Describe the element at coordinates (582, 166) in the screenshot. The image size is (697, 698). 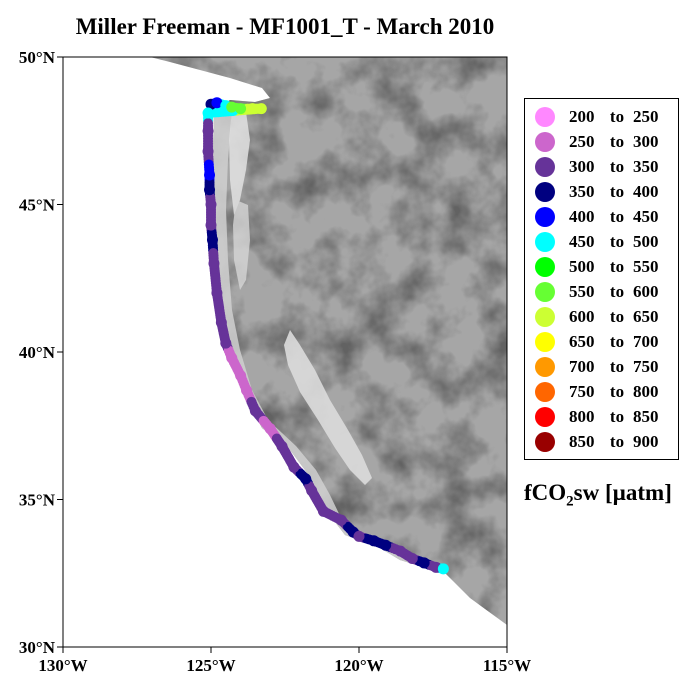
I see `legend-lo-label: 300` at that location.